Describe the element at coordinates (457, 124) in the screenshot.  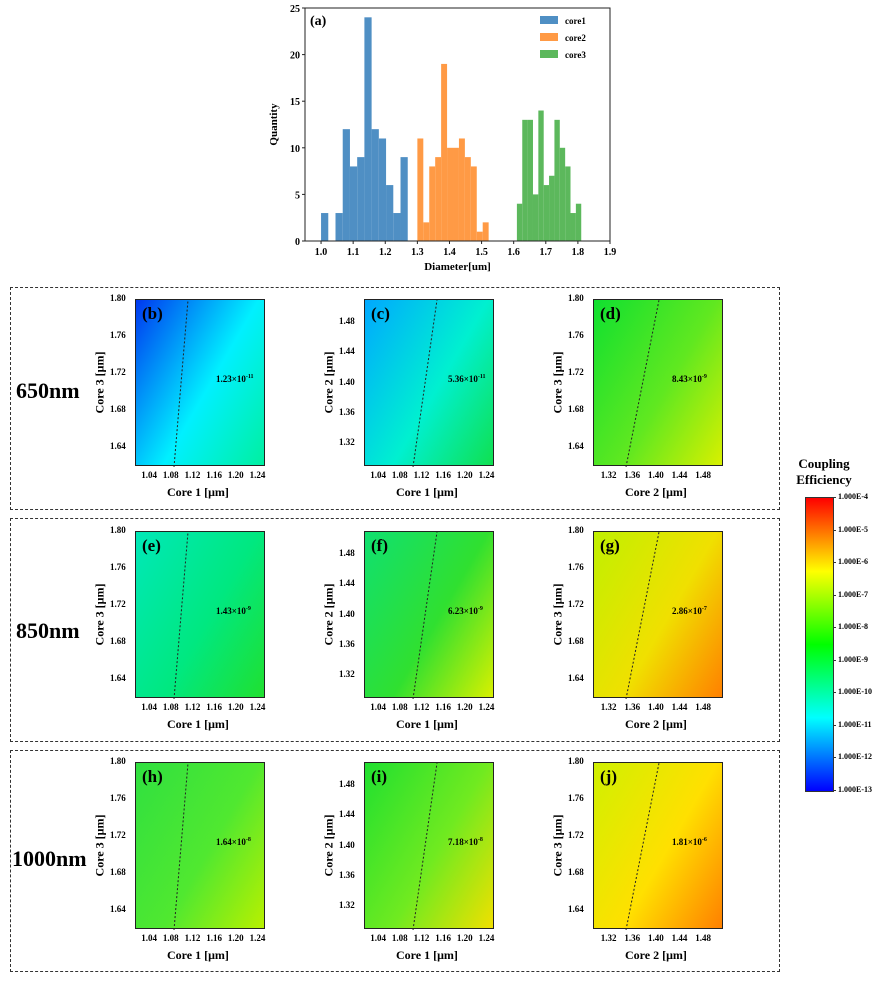
I see `plot-frame` at that location.